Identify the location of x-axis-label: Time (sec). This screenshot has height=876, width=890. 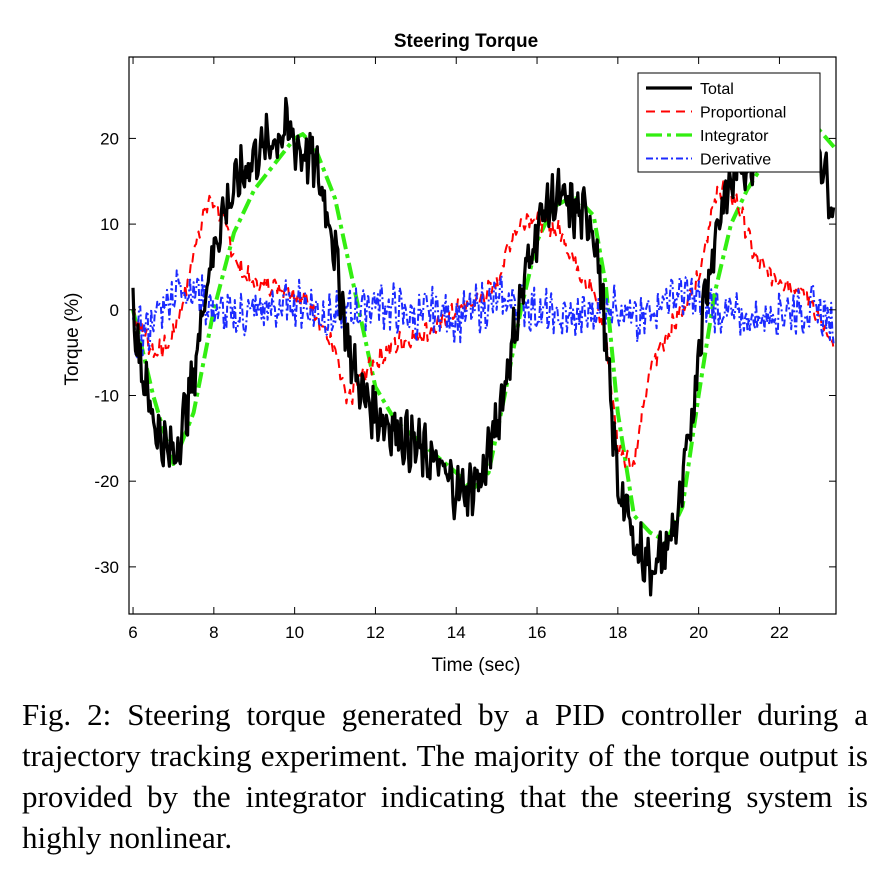
(475, 665).